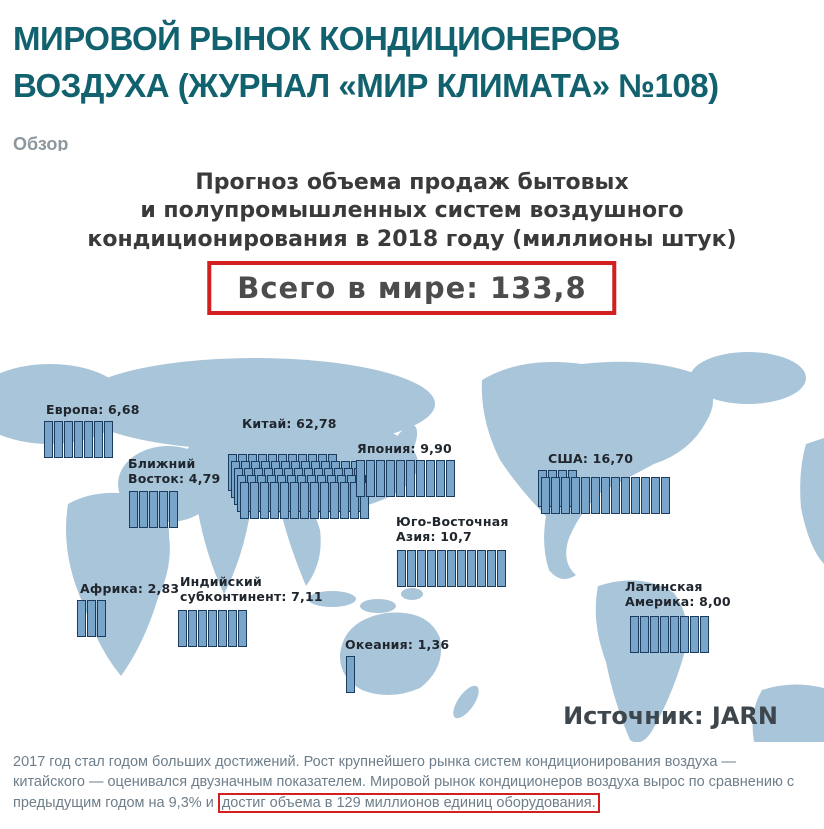  What do you see at coordinates (130, 588) in the screenshot?
I see `region-label-africa: Африка: 2,83` at bounding box center [130, 588].